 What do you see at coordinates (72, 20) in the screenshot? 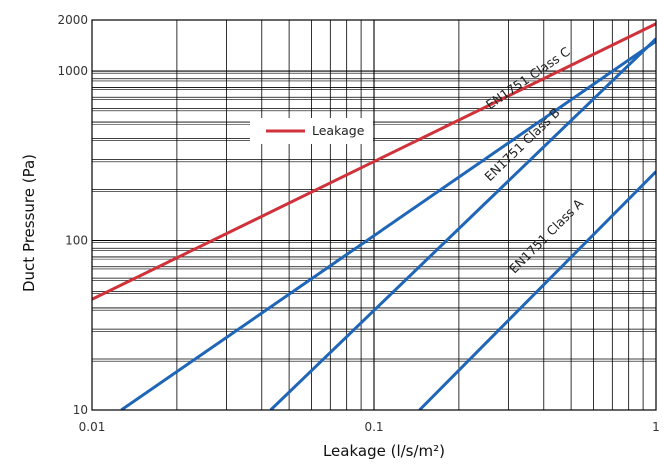
I see `y-tick-label: 2000` at bounding box center [72, 20].